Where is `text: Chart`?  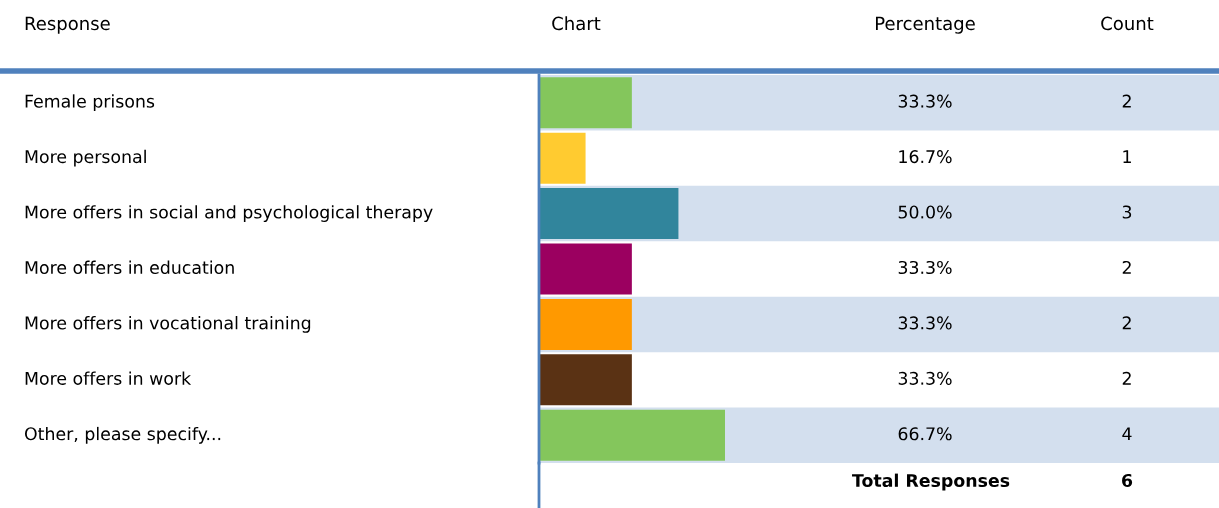
text: Chart is located at coordinates (576, 23).